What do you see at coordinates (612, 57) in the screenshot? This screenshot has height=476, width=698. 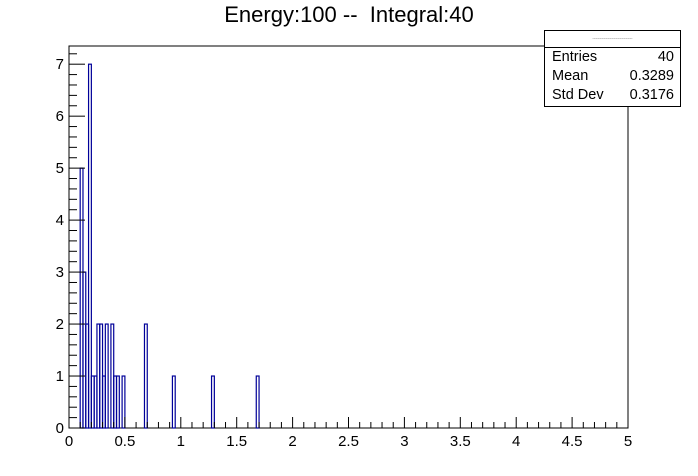 I see `stats-row-entries: Entries 40` at bounding box center [612, 57].